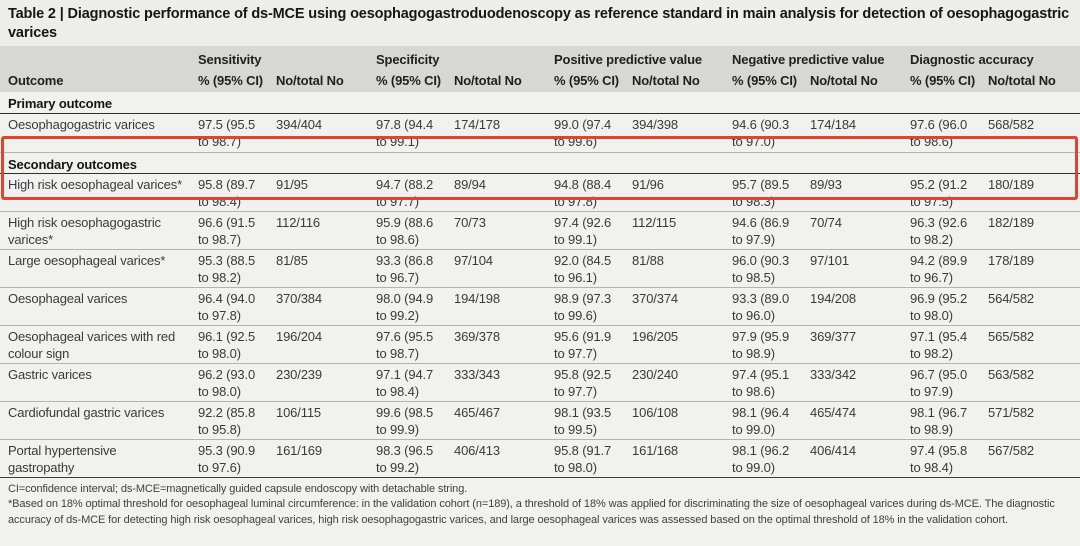  Describe the element at coordinates (318, 458) in the screenshot. I see `ratio-value-cell: 161/169` at that location.